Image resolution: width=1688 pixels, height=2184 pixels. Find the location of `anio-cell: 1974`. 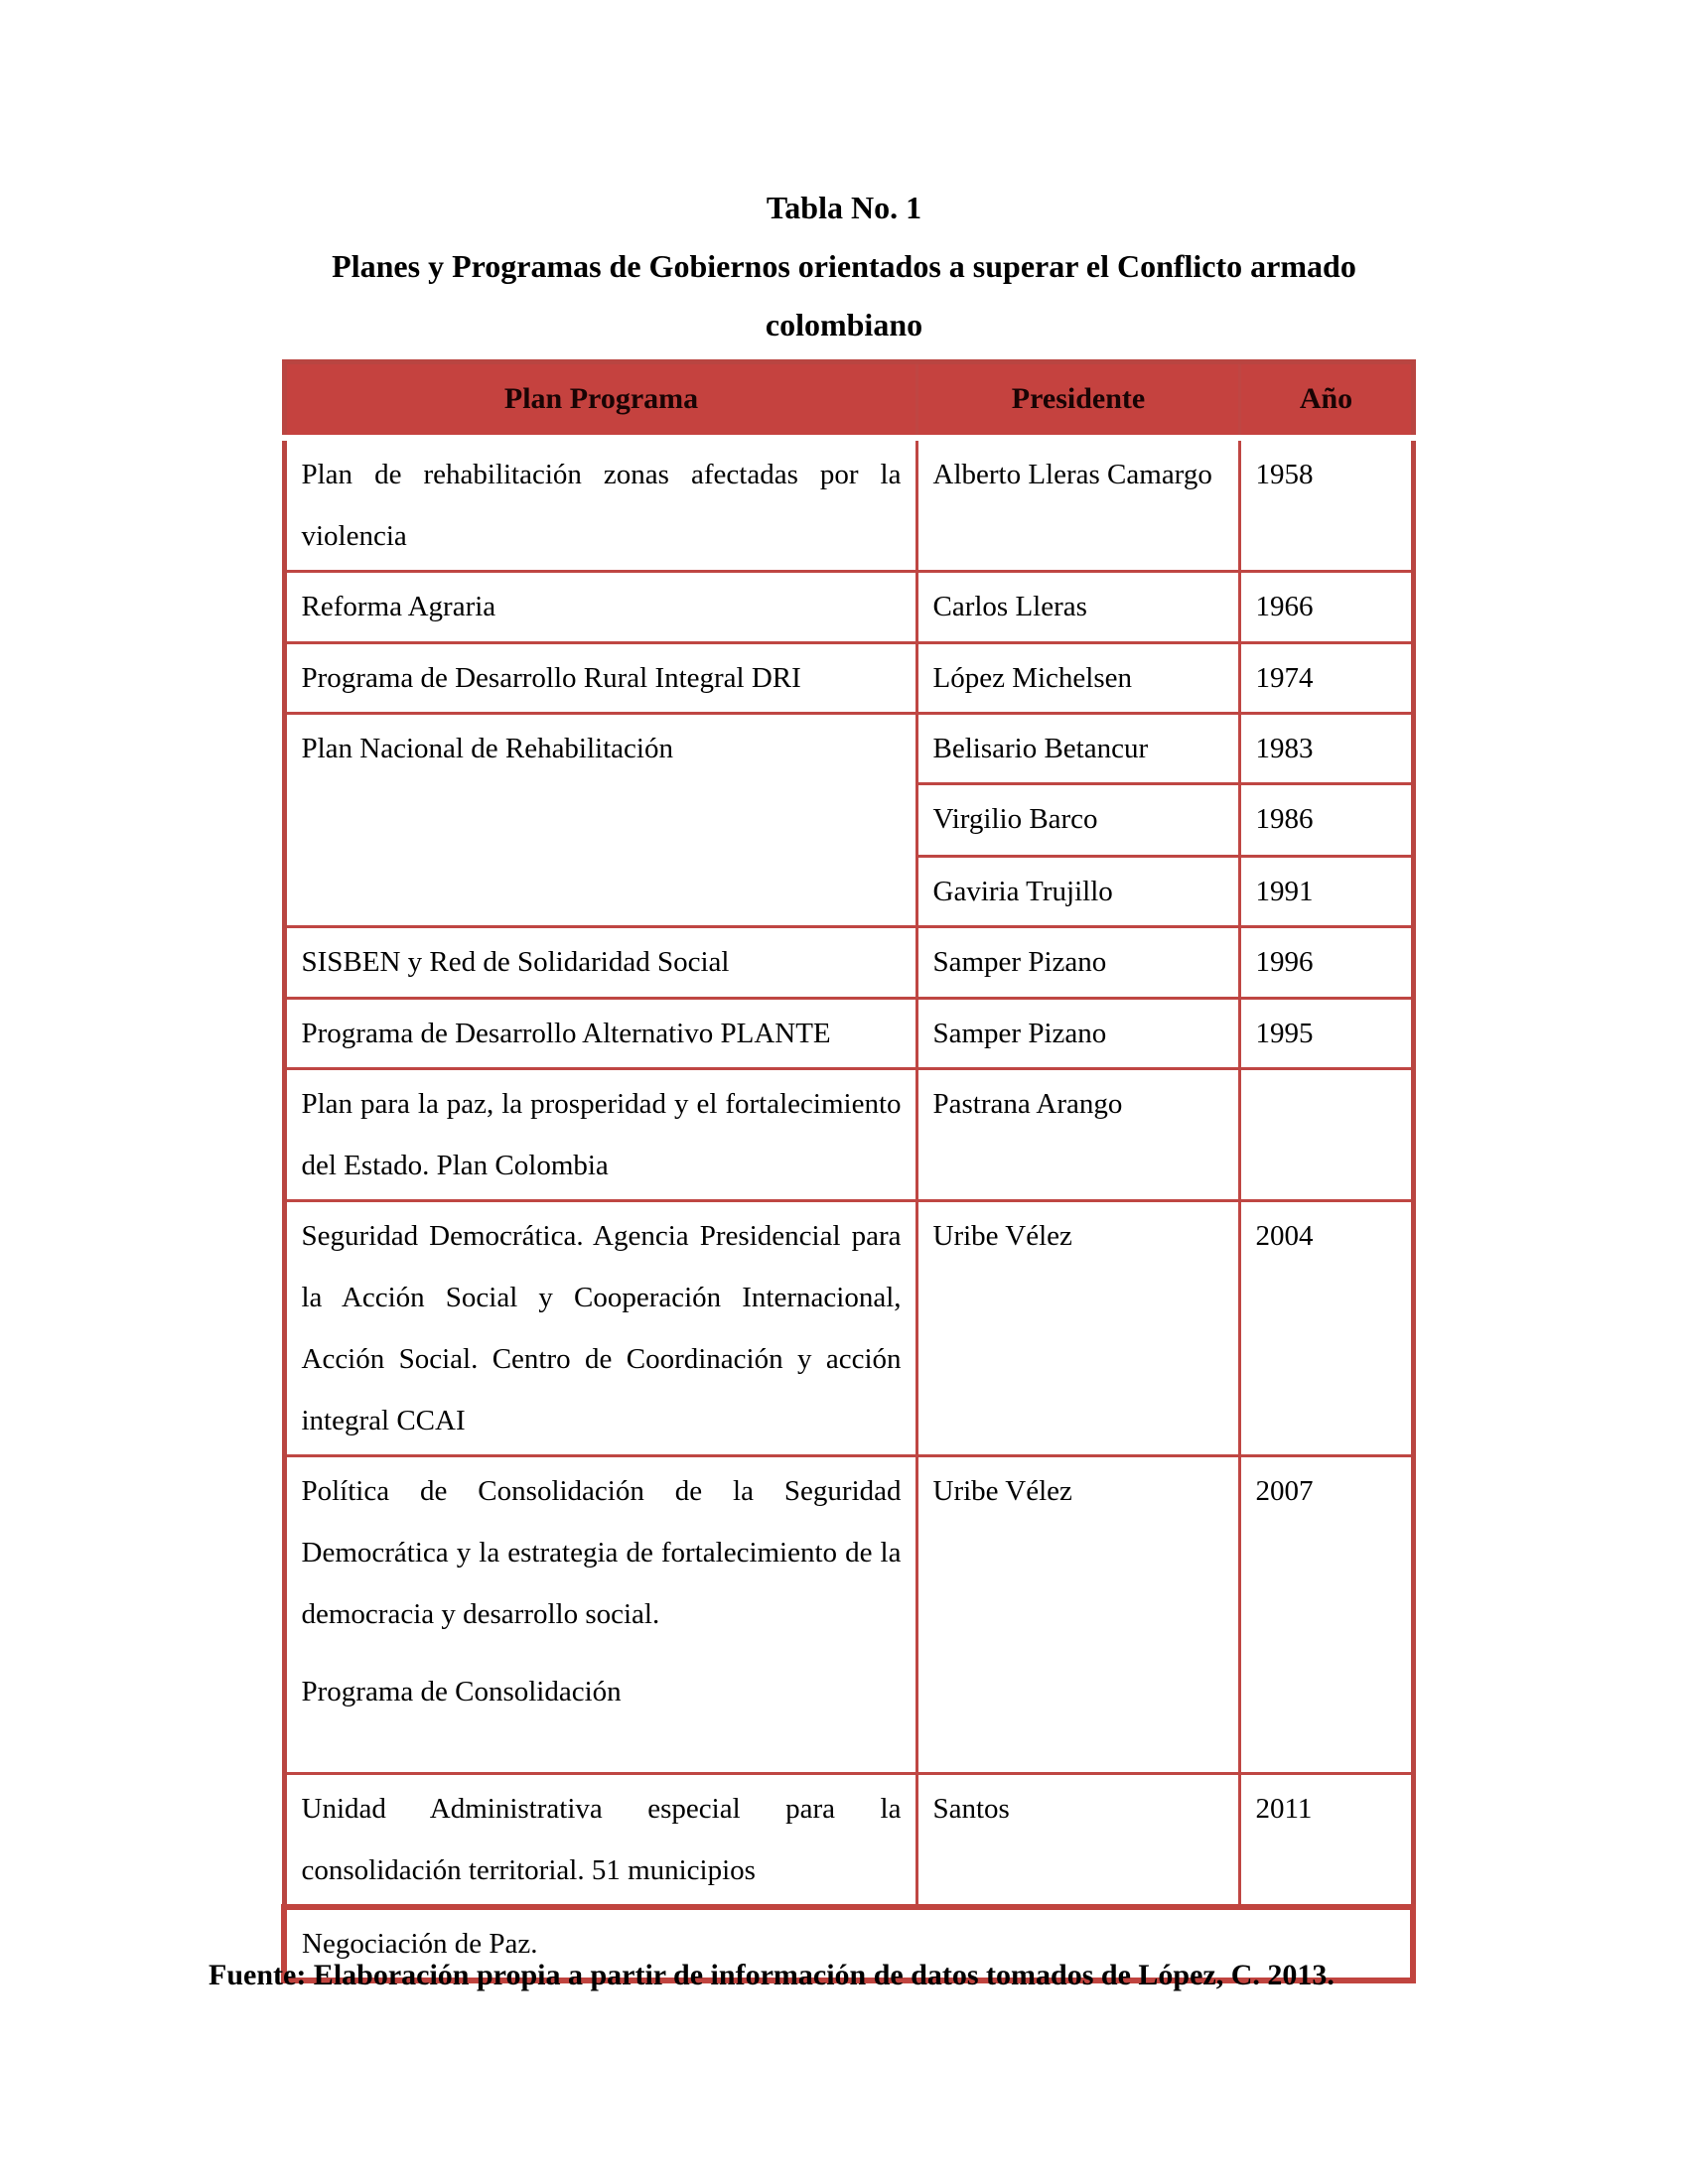

anio-cell: 1974 is located at coordinates (1326, 677).